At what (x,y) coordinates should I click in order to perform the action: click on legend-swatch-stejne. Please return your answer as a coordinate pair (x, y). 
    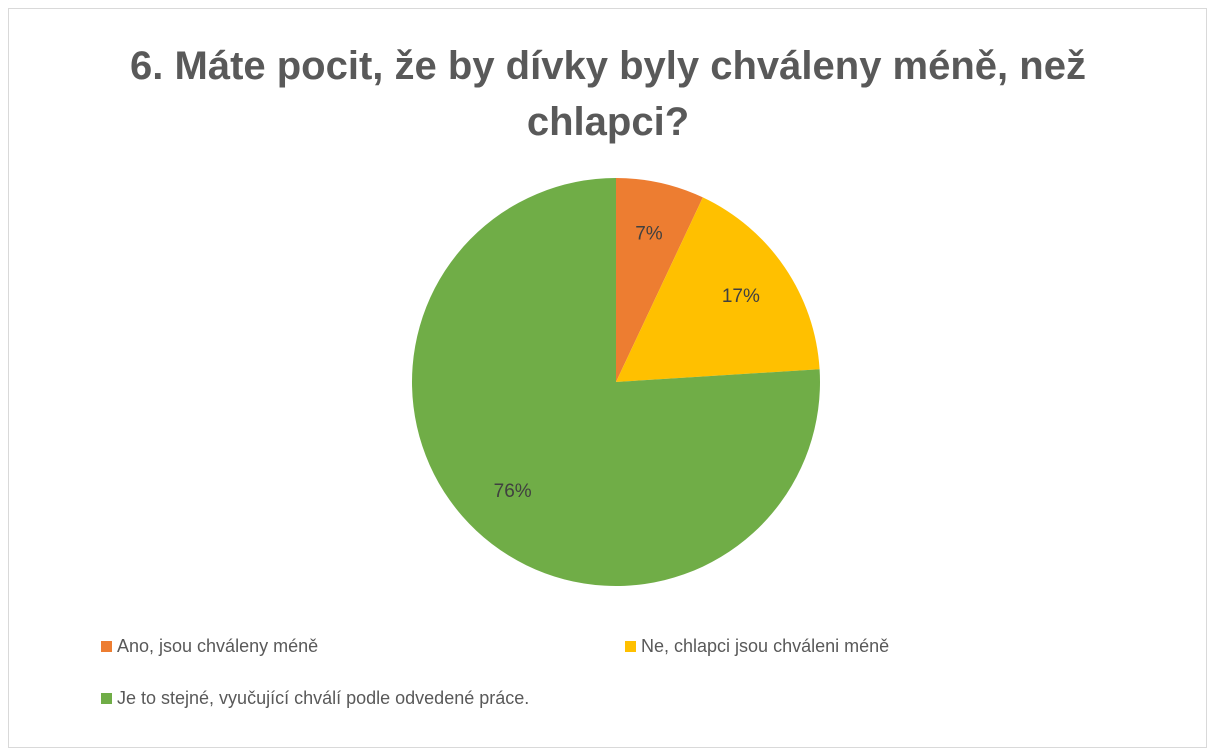
    Looking at the image, I should click on (106, 698).